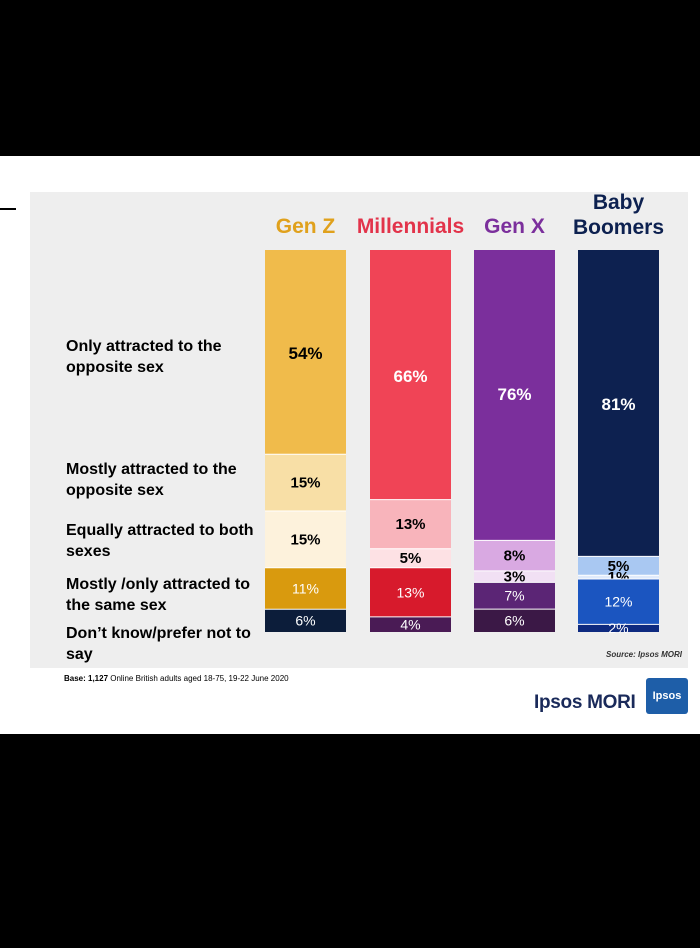  Describe the element at coordinates (151, 480) in the screenshot. I see `row-label-mostly-opposite: Mostly attracted to the opposite sex` at that location.